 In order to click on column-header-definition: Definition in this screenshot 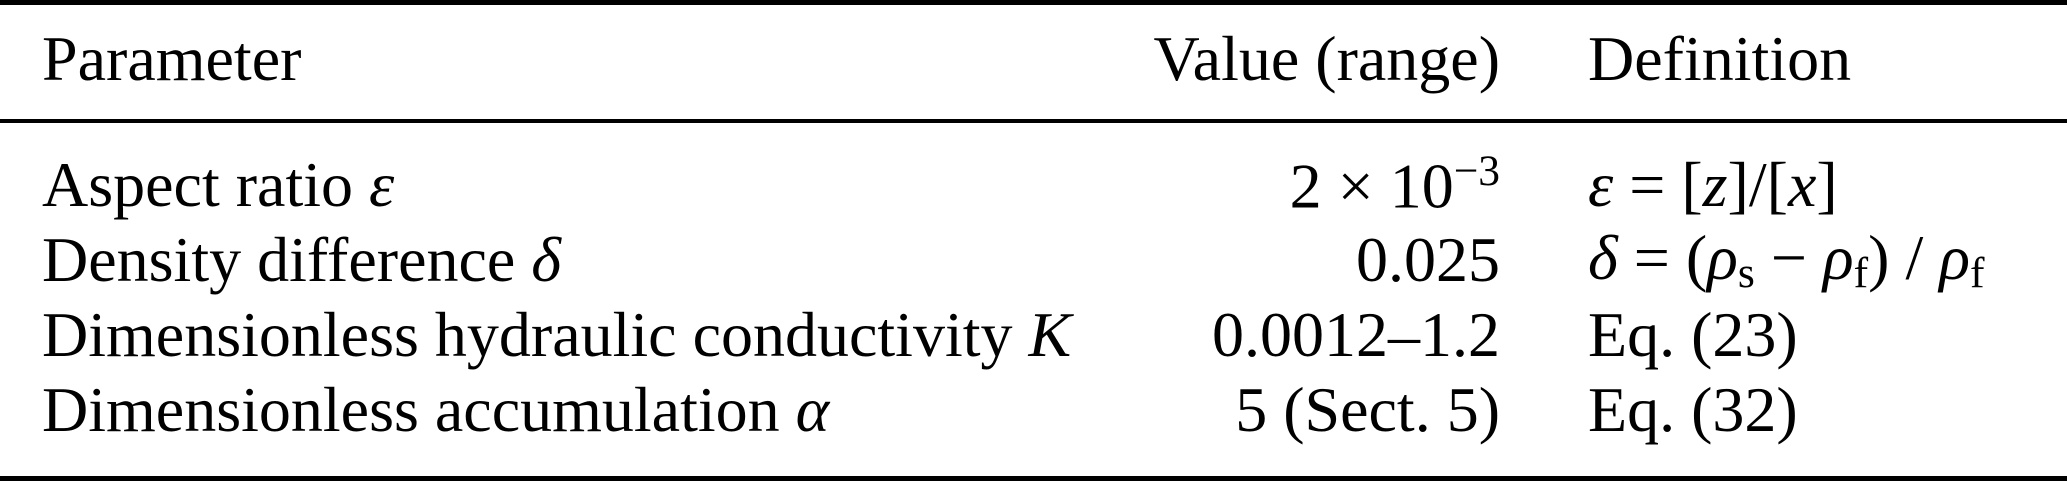, I will do `click(1720, 58)`.